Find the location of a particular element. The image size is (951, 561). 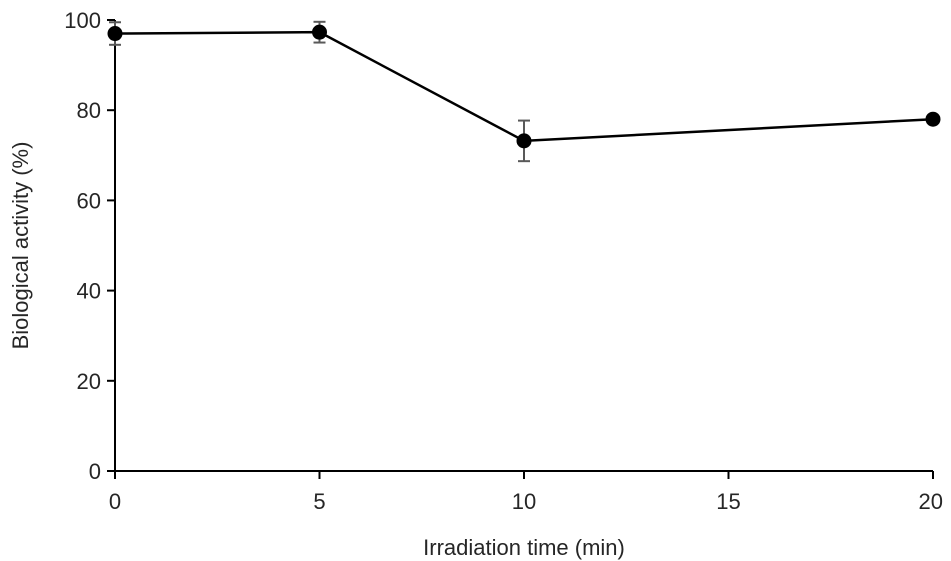

x-tick-label: 10 is located at coordinates (524, 501).